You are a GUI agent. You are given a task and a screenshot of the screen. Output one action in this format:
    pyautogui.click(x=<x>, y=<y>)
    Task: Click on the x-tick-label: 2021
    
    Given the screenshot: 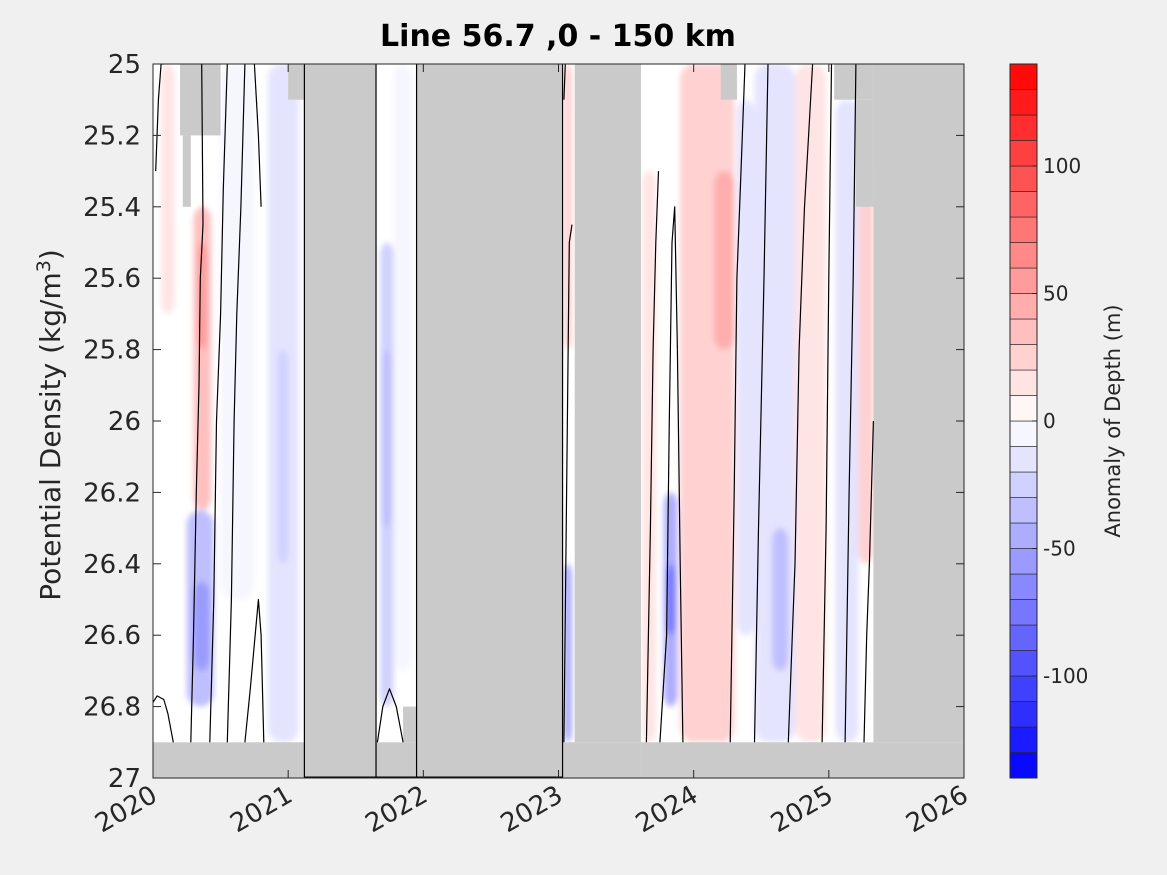 What is the action you would take?
    pyautogui.click(x=261, y=809)
    